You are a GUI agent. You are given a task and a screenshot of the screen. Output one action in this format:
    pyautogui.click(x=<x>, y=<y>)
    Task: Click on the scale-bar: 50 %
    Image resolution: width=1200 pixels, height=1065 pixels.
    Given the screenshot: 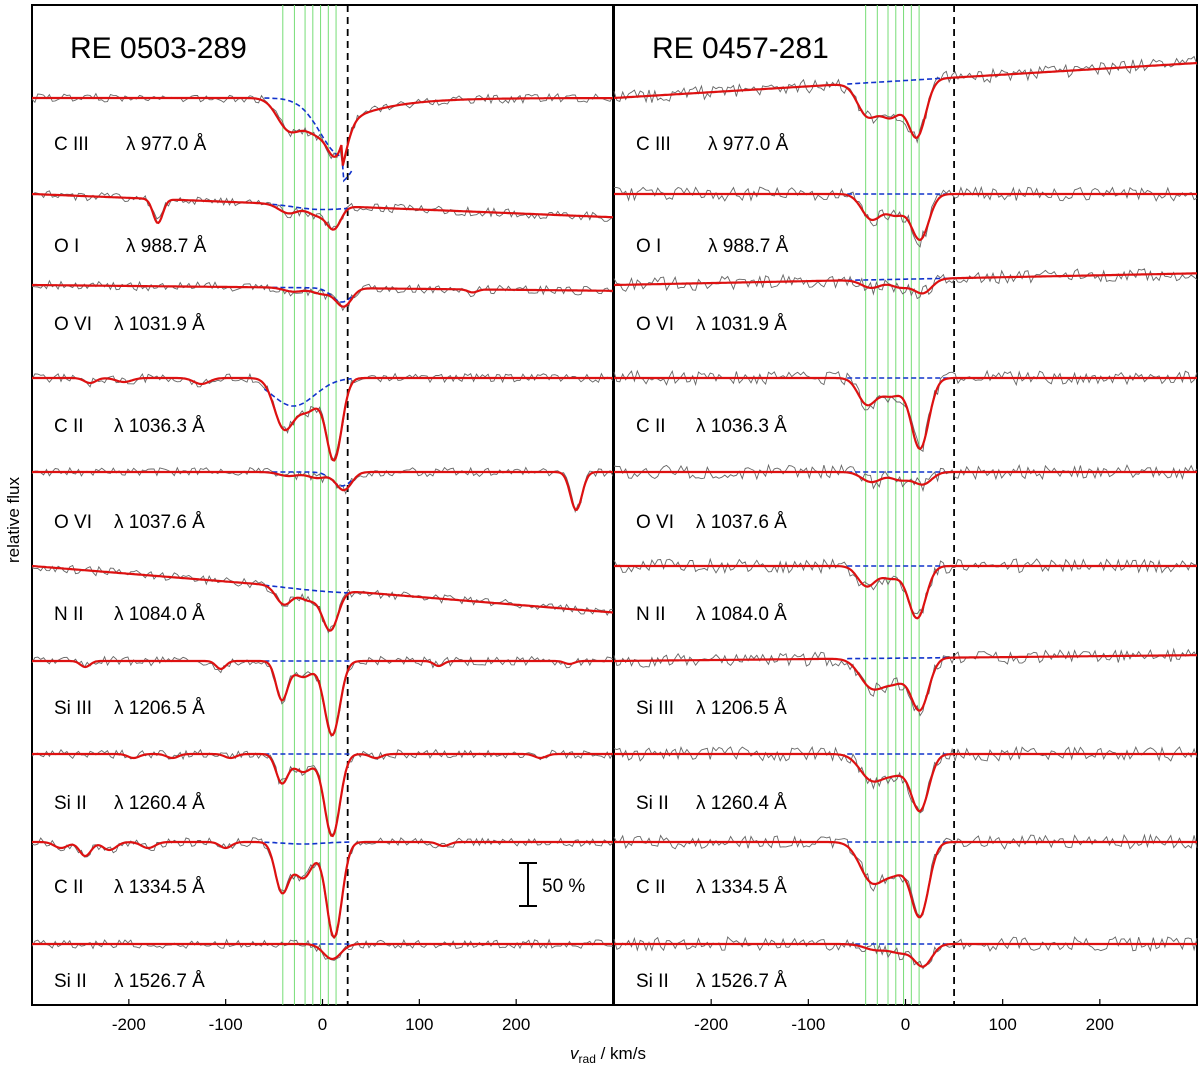 What is the action you would take?
    pyautogui.click(x=552, y=884)
    